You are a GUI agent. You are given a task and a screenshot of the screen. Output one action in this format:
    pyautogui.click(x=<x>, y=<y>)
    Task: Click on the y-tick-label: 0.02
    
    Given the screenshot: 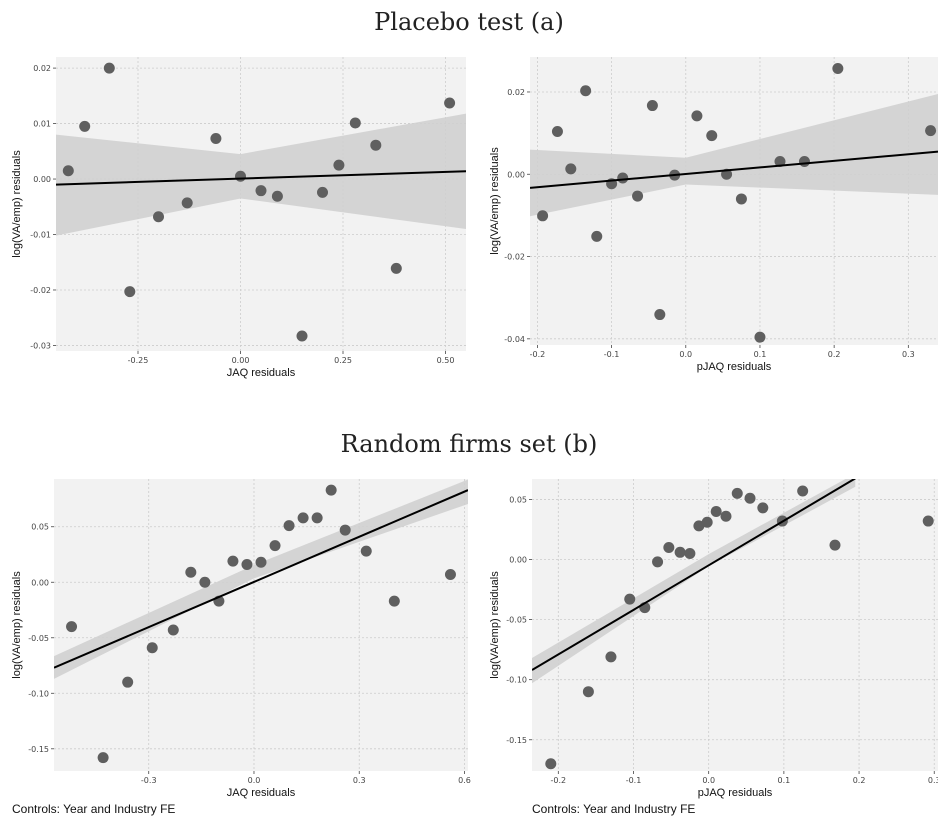 What is the action you would take?
    pyautogui.click(x=42, y=68)
    